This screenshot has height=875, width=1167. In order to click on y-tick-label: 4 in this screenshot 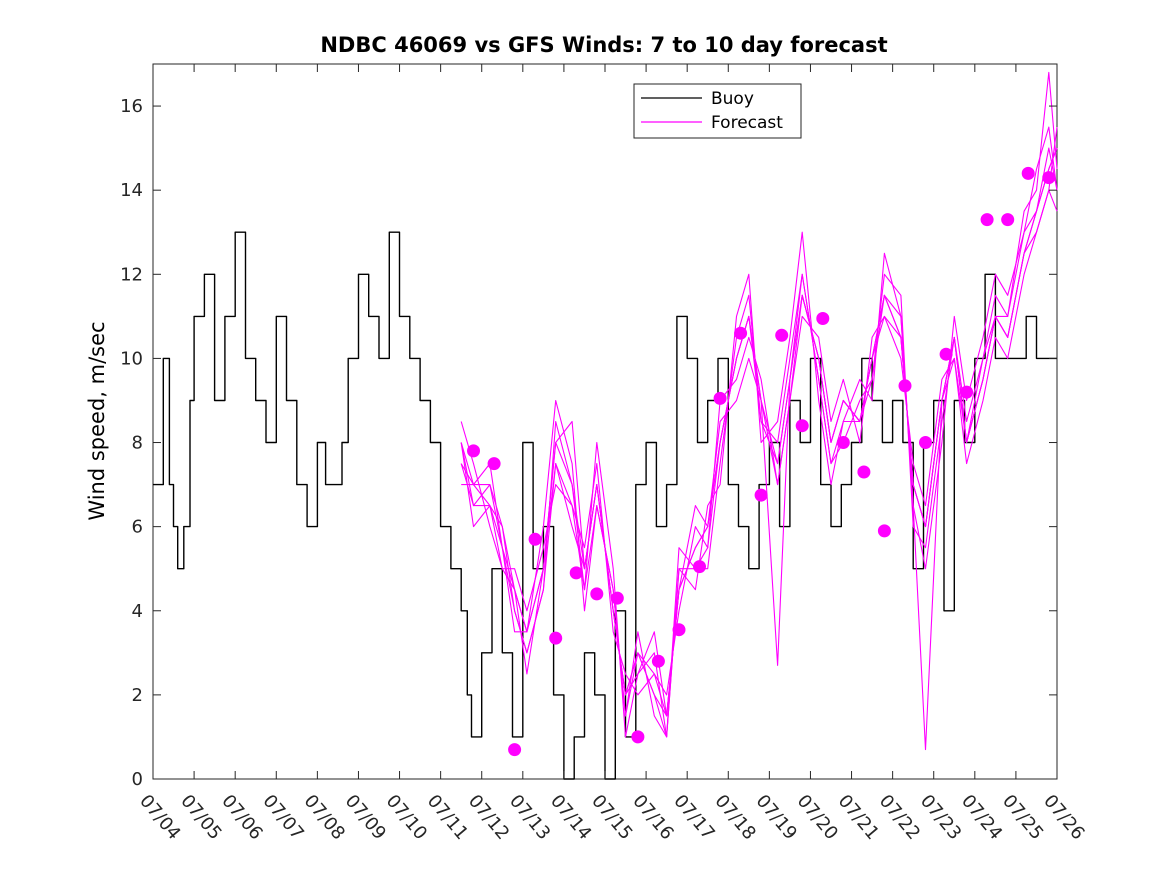, I will do `click(137, 611)`.